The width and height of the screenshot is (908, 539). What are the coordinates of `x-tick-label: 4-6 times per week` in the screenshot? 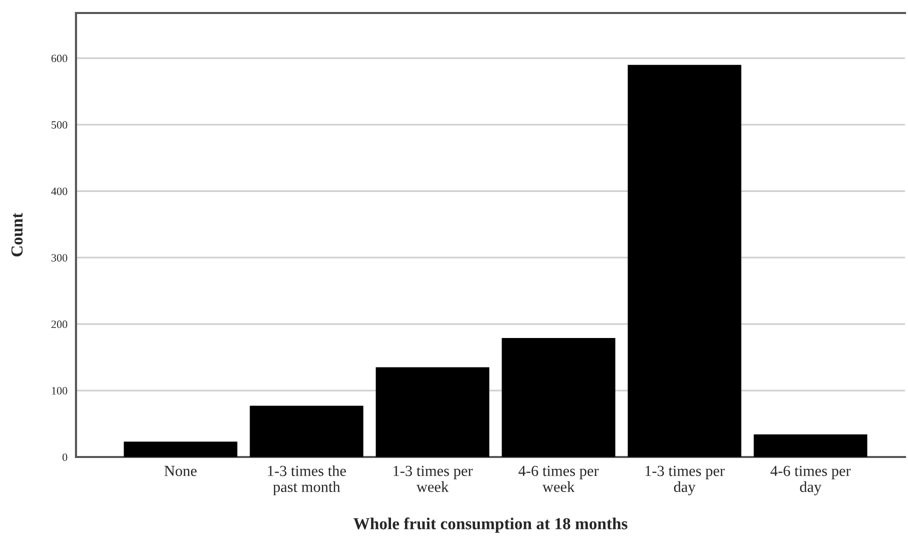 It's located at (558, 479).